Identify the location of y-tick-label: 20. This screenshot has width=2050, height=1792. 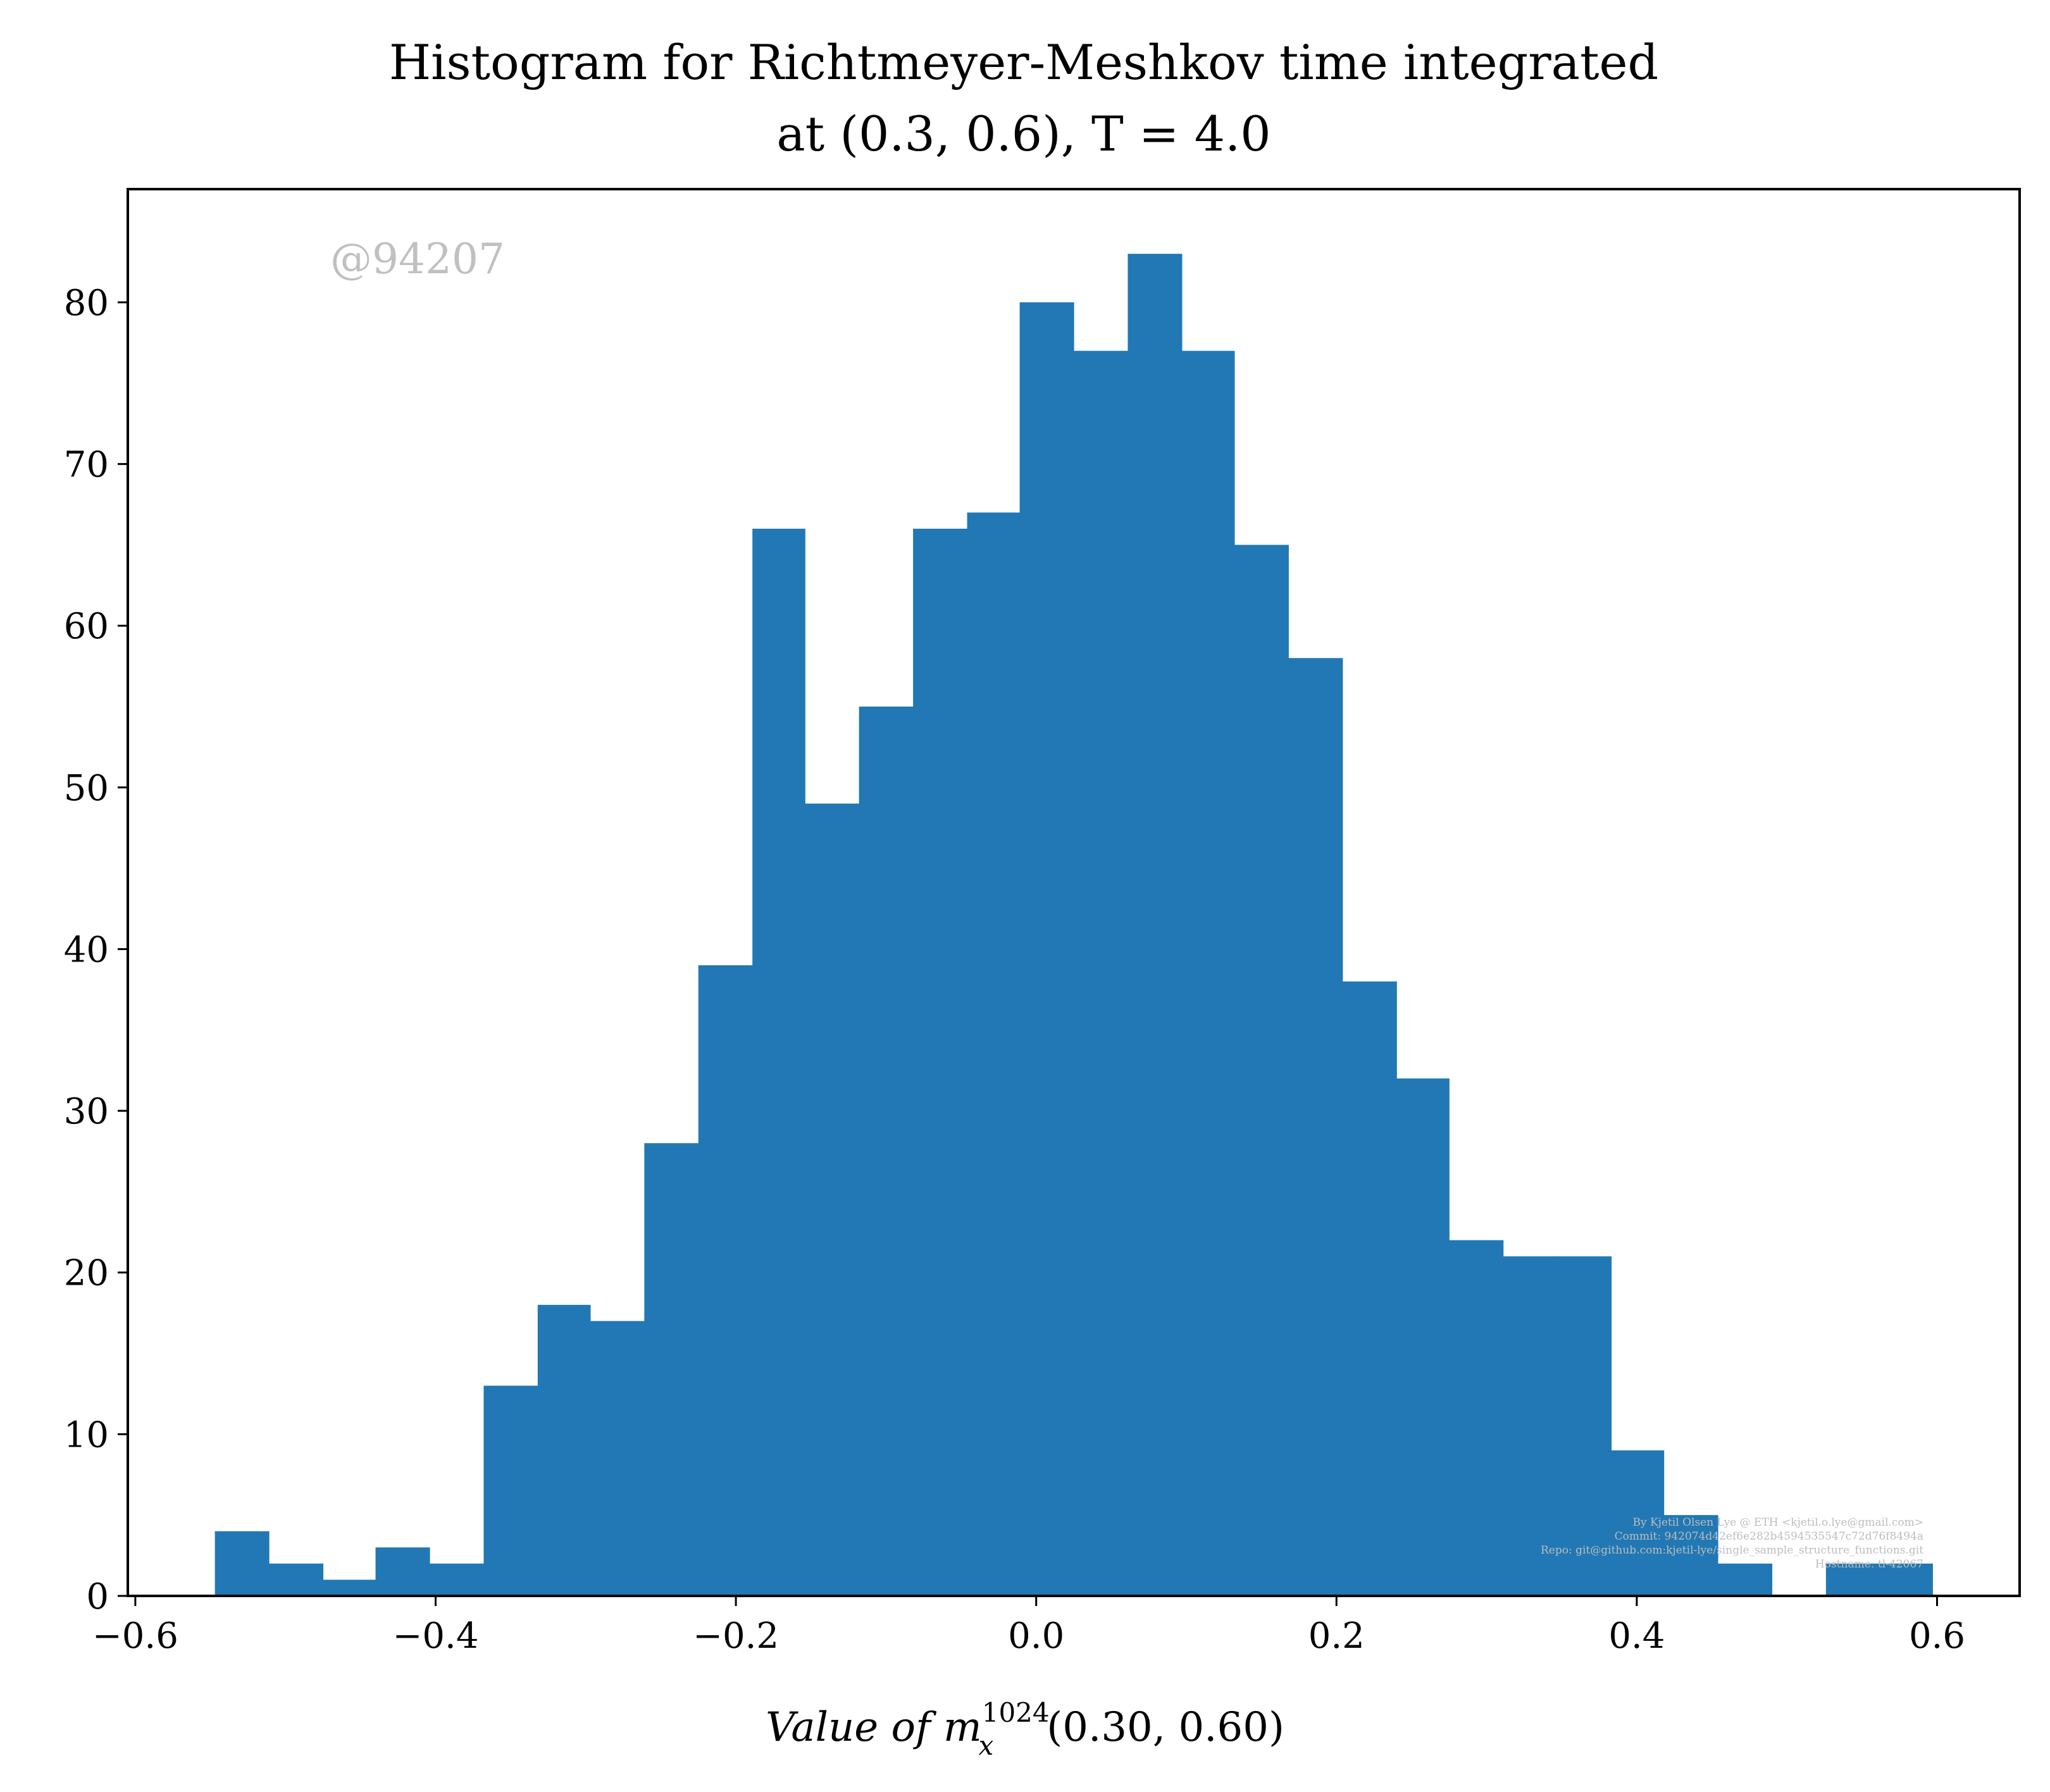
(87, 1273).